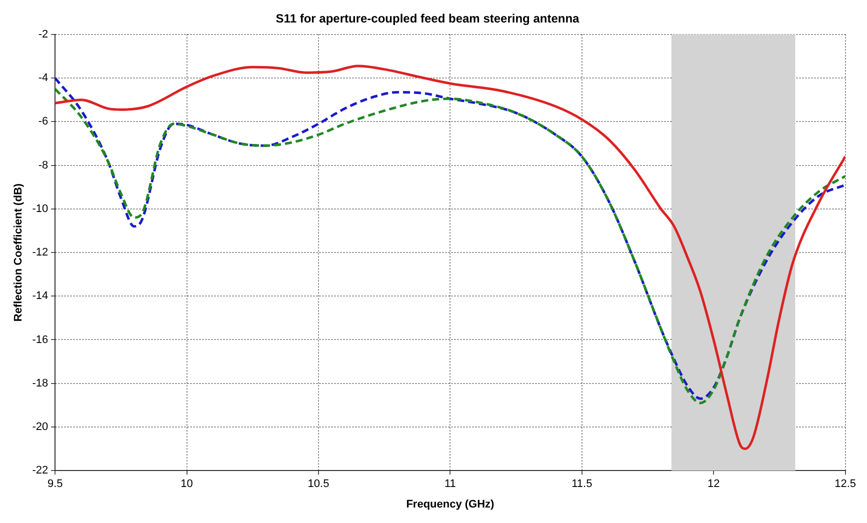 This screenshot has width=867, height=523. Describe the element at coordinates (713, 484) in the screenshot. I see `x-tick-label: 12` at that location.